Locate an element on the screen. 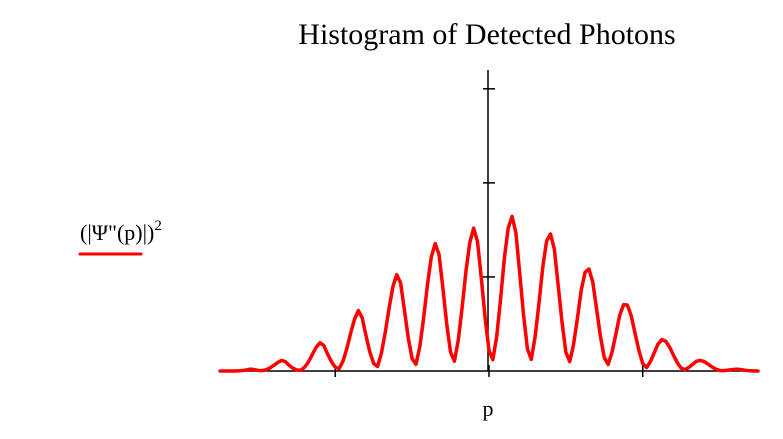  y-label-close: |) is located at coordinates (149, 232).